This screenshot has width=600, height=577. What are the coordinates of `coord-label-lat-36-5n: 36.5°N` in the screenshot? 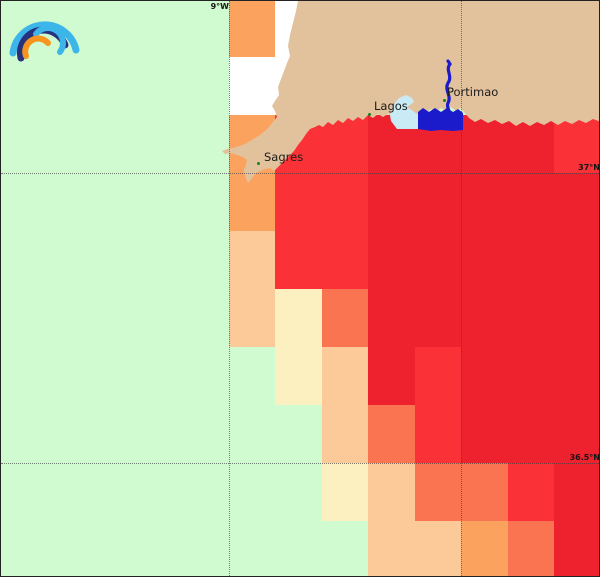 It's located at (584, 457).